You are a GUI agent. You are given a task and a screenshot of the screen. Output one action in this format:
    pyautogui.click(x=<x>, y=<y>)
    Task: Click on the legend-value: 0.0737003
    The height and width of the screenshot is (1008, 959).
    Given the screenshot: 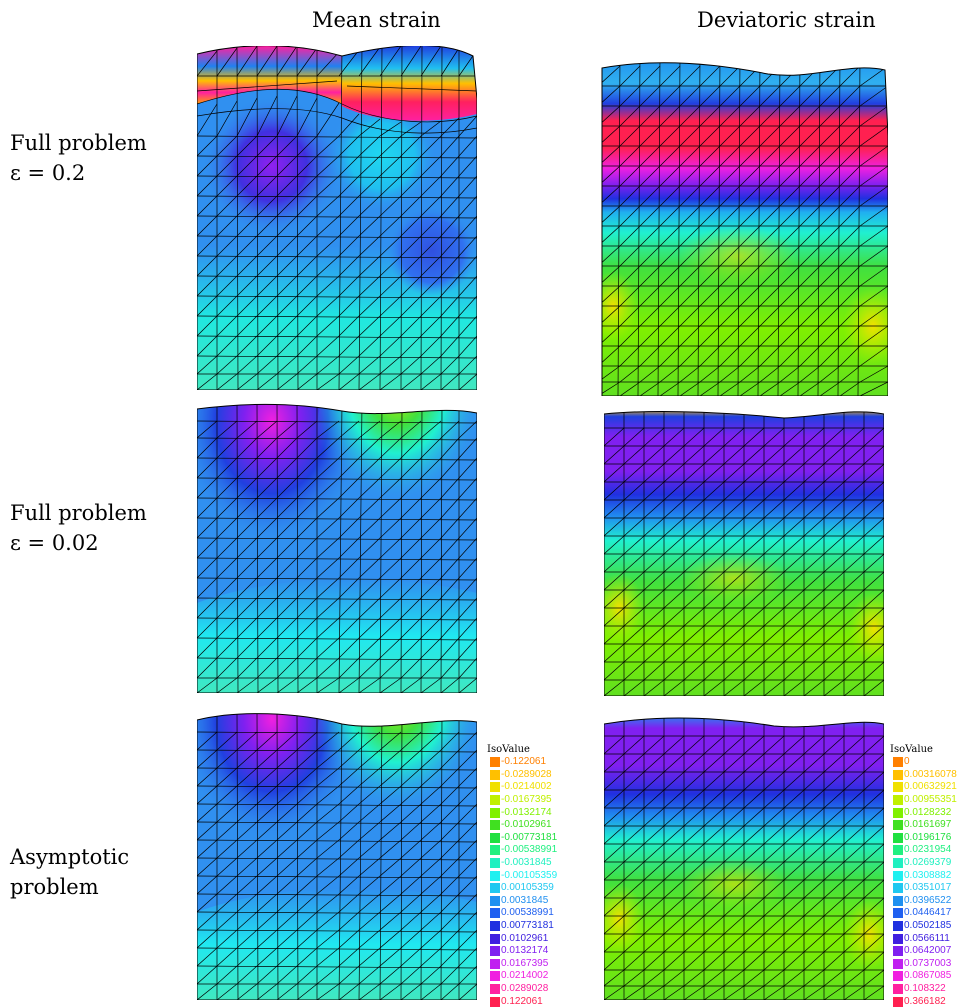 What is the action you would take?
    pyautogui.click(x=928, y=963)
    